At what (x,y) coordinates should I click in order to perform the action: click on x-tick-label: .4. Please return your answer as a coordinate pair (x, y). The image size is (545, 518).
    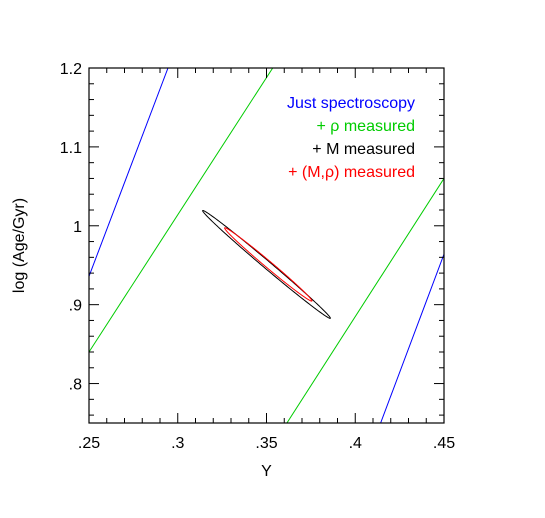
    Looking at the image, I should click on (355, 443).